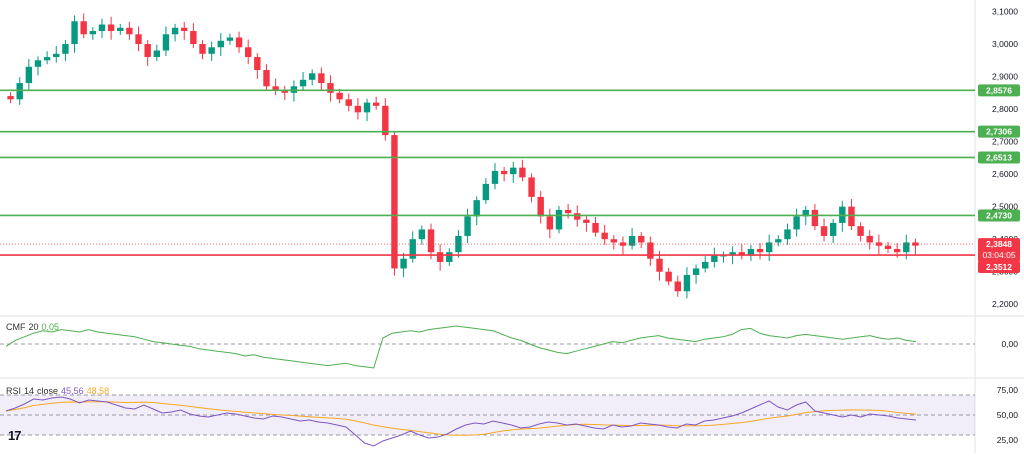  I want to click on level-badge: 2,7306, so click(999, 132).